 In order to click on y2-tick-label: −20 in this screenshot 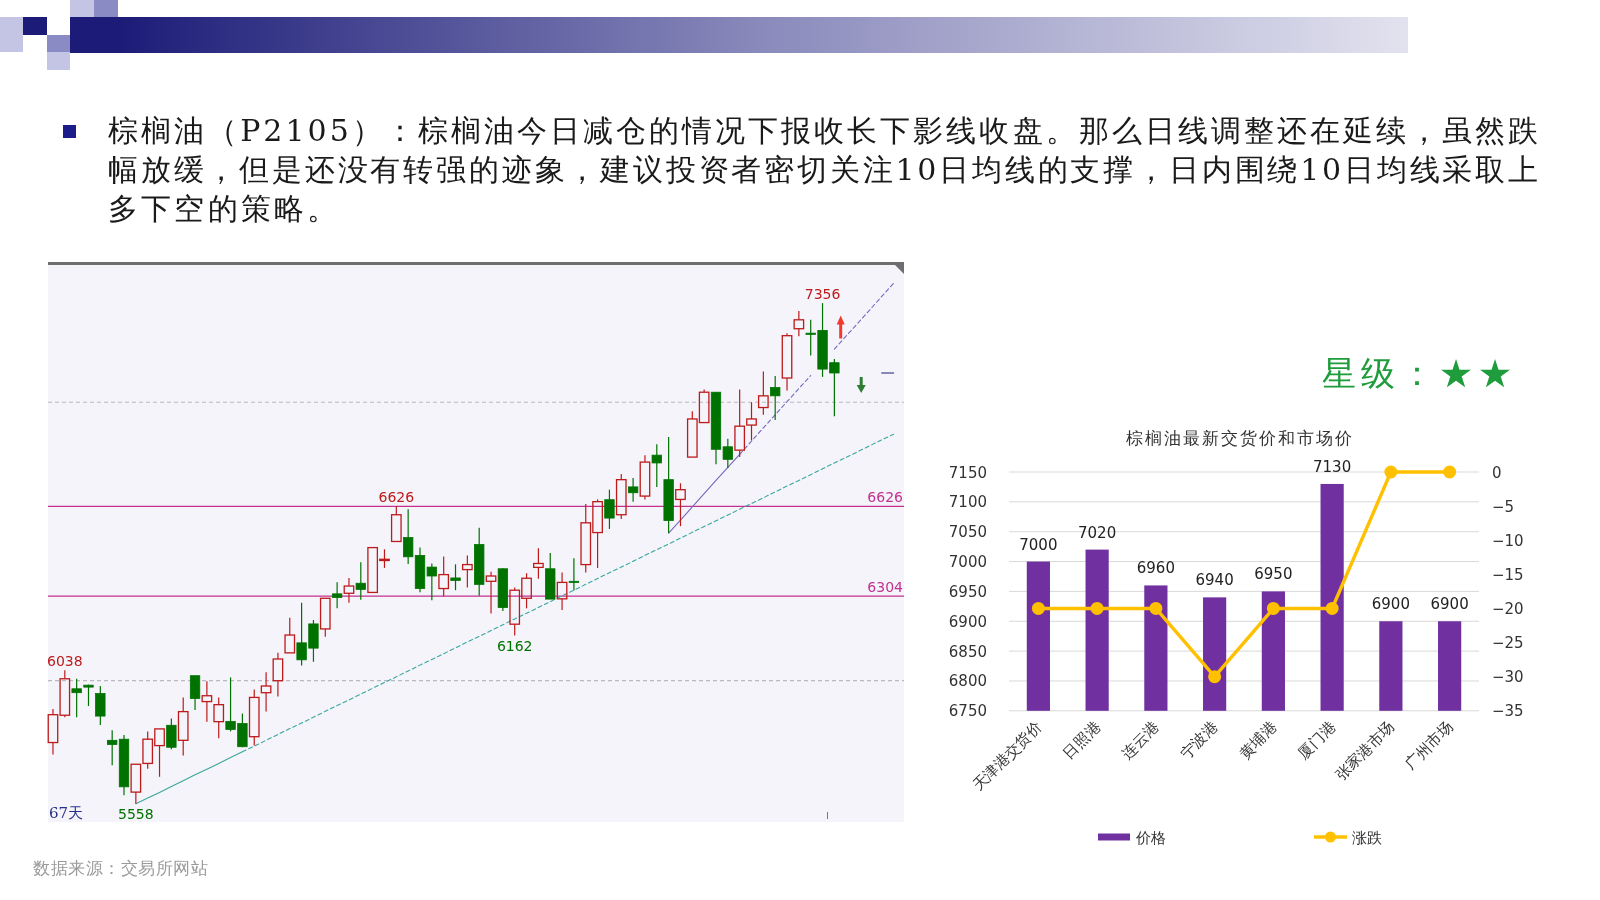, I will do `click(1508, 608)`.